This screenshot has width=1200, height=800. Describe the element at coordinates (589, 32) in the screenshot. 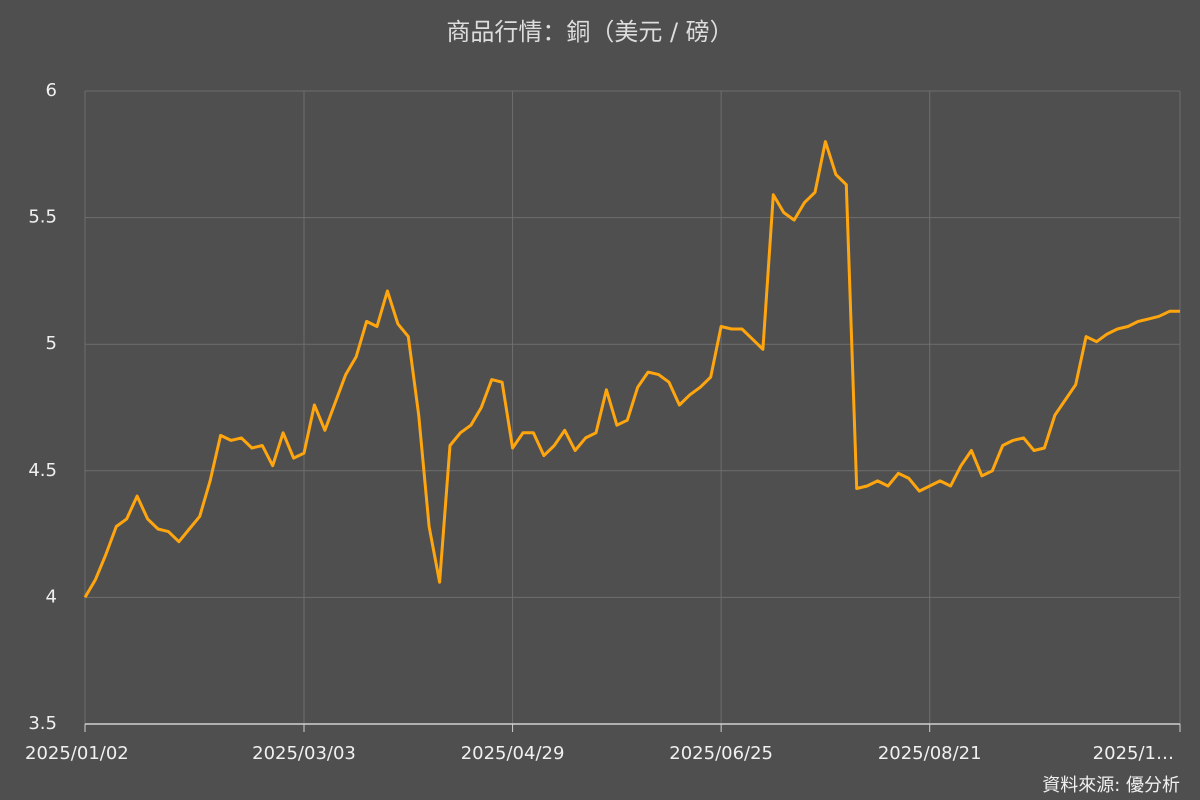

I see `chart-title: 商品行情：銅（美元 / 磅）` at that location.